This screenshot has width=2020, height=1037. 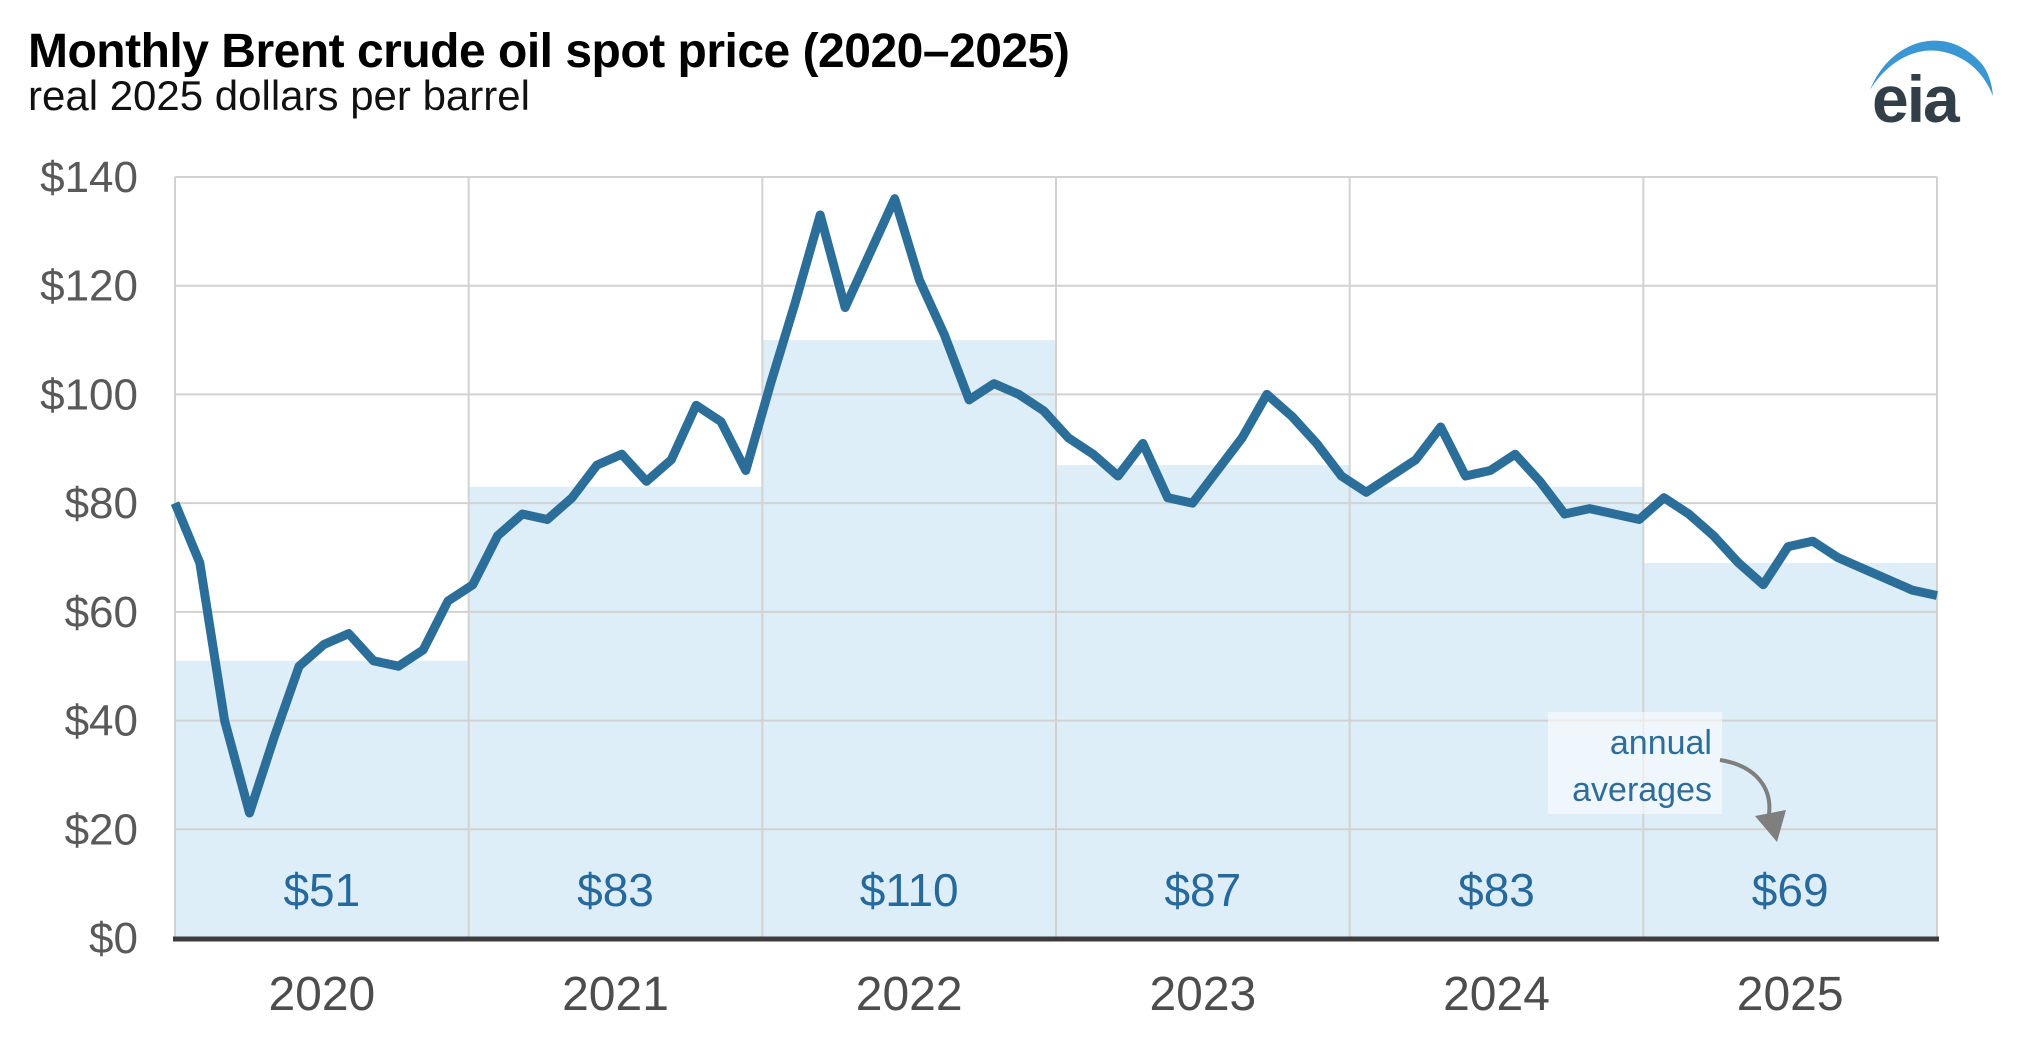 What do you see at coordinates (1916, 94) in the screenshot?
I see `eia-logo-text: eia` at bounding box center [1916, 94].